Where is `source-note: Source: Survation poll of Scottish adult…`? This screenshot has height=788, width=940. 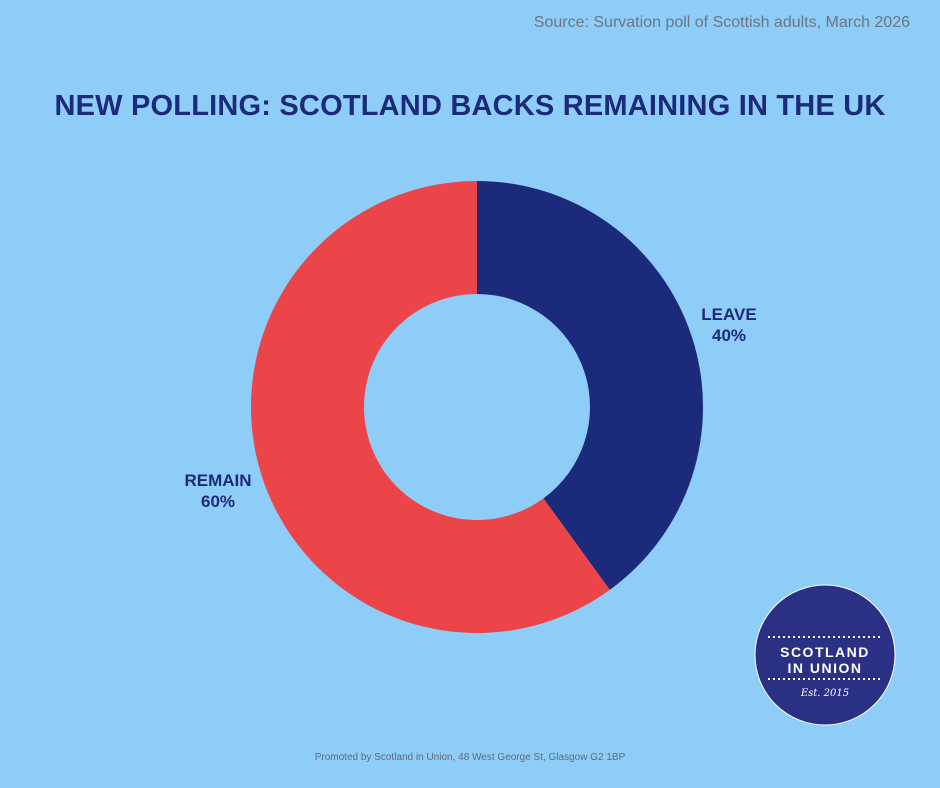 source-note: Source: Survation poll of Scottish adult… is located at coordinates (721, 22).